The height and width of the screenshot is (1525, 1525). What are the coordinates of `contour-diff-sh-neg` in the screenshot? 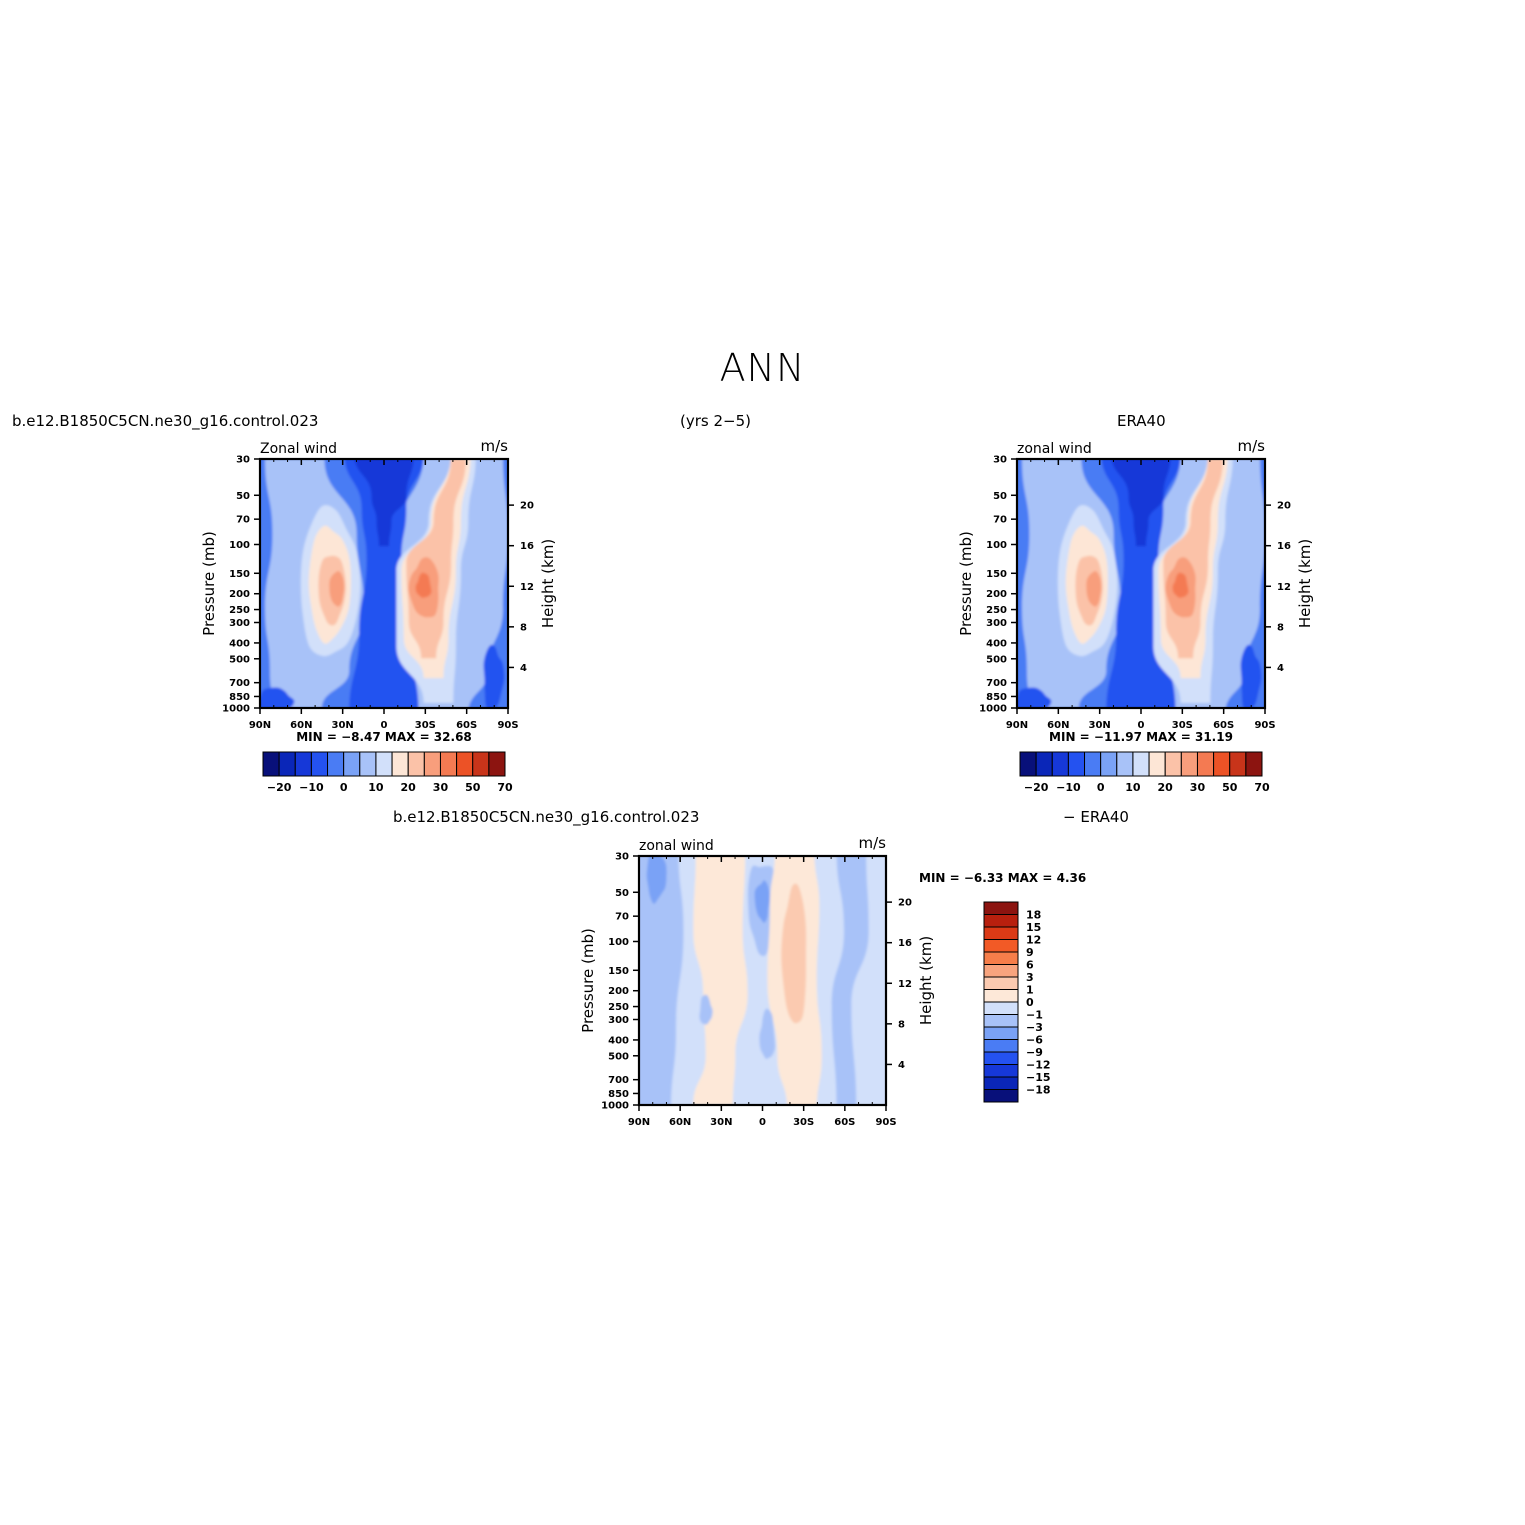 It's located at (850, 980).